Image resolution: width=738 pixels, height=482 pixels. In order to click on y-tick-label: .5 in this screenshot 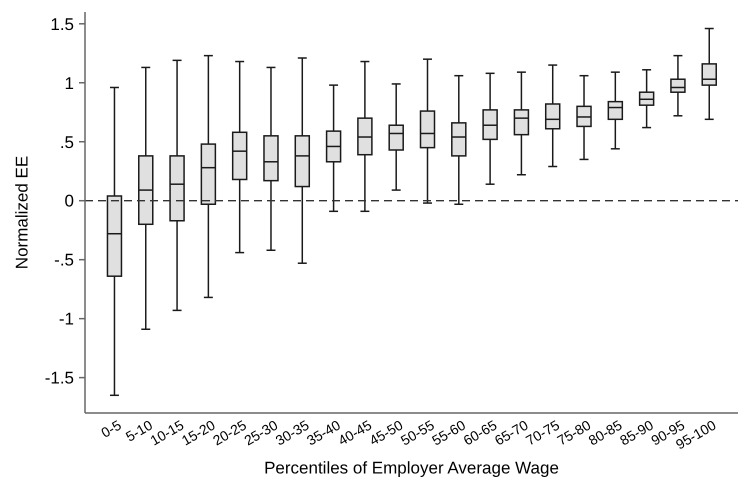, I will do `click(67, 142)`.